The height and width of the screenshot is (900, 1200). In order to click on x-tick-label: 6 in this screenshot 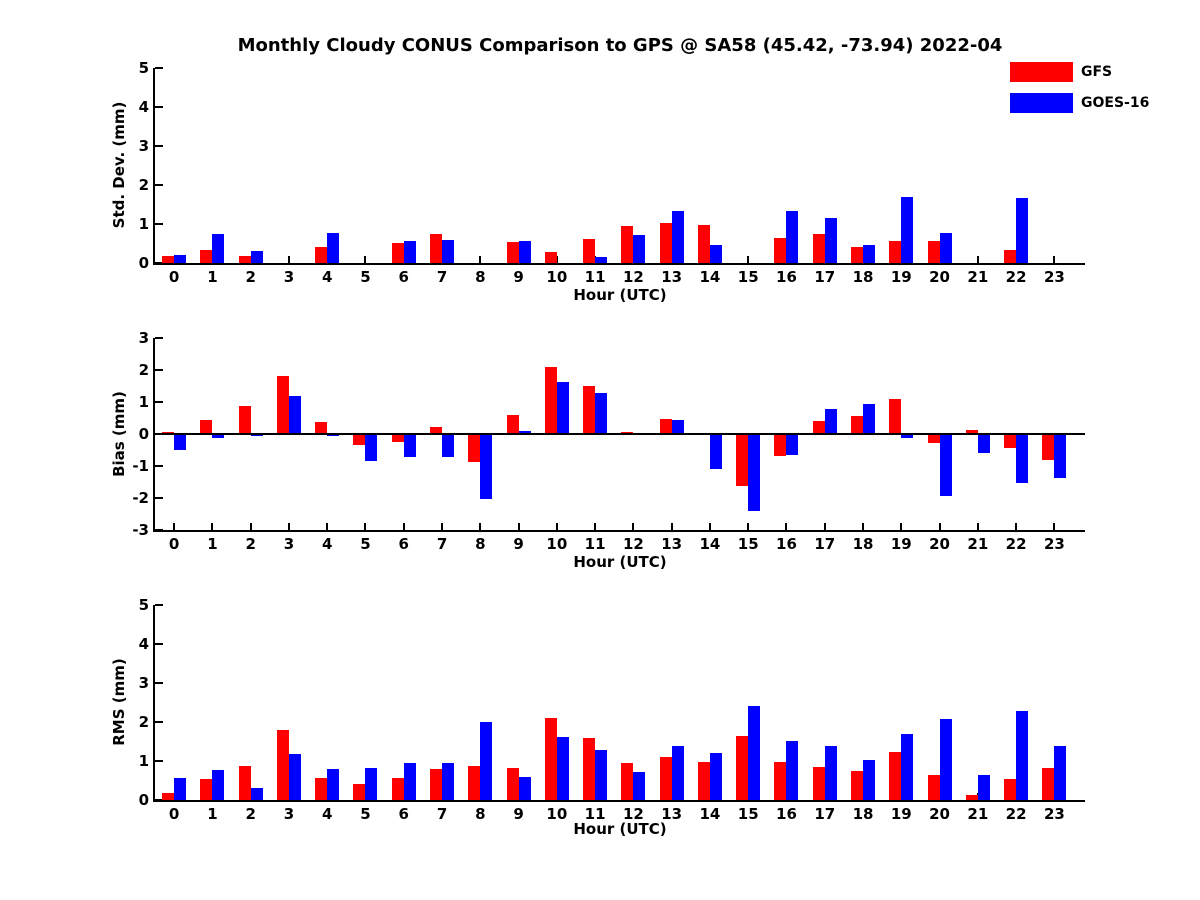, I will do `click(403, 544)`.